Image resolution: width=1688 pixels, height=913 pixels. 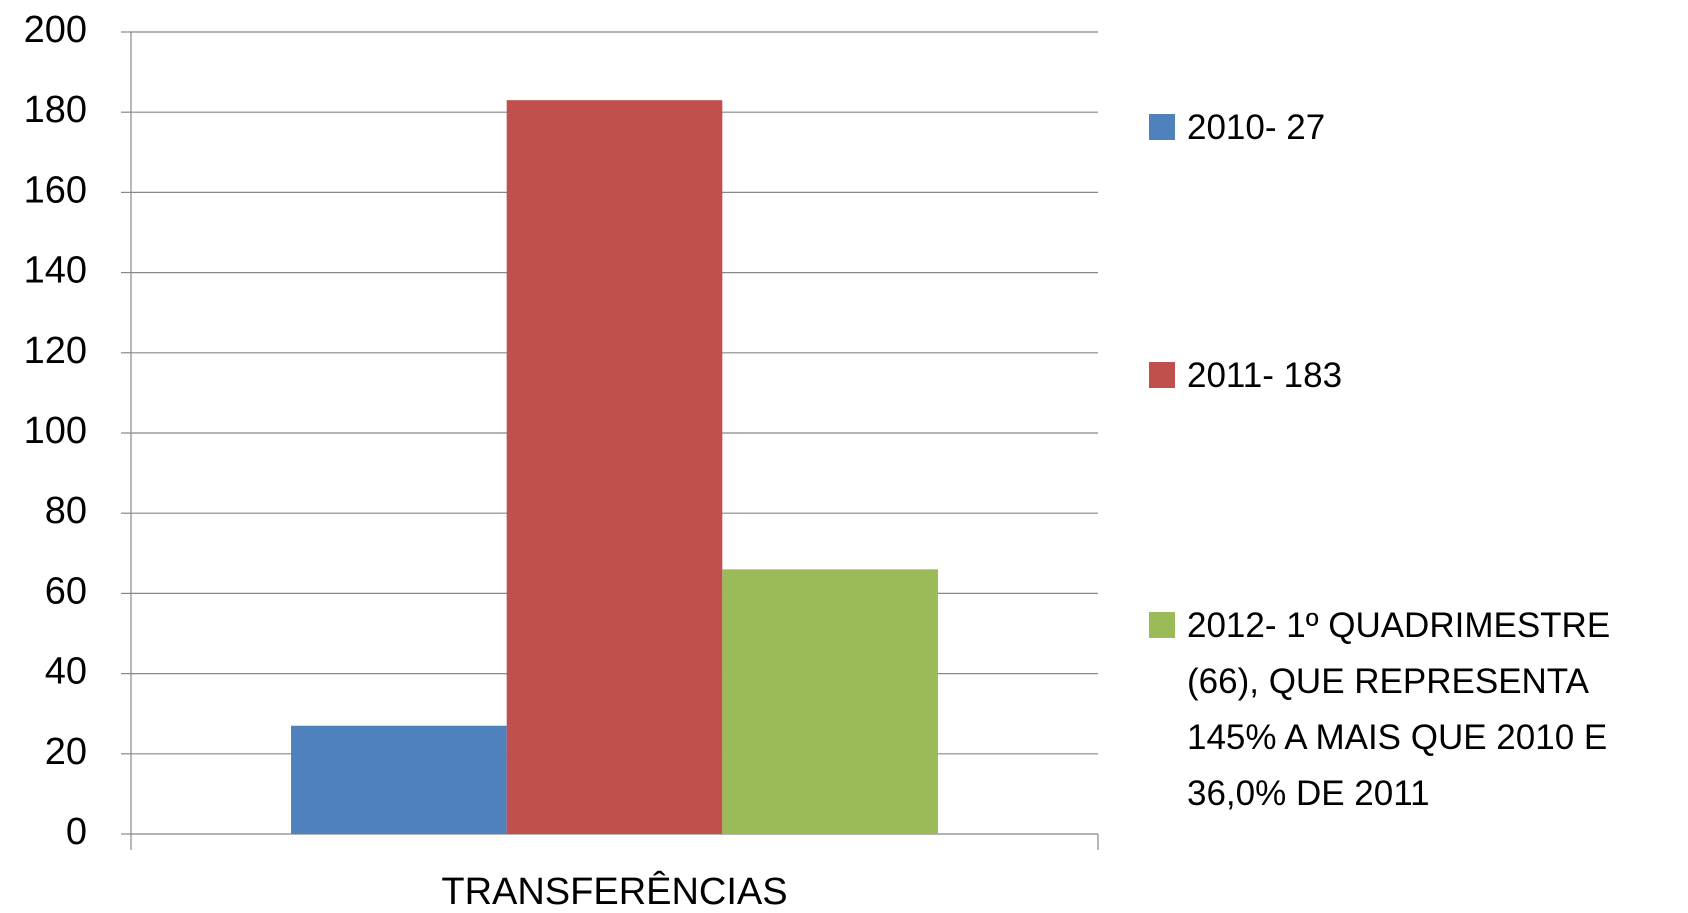 I want to click on y-tick-label: 140, so click(x=55, y=271).